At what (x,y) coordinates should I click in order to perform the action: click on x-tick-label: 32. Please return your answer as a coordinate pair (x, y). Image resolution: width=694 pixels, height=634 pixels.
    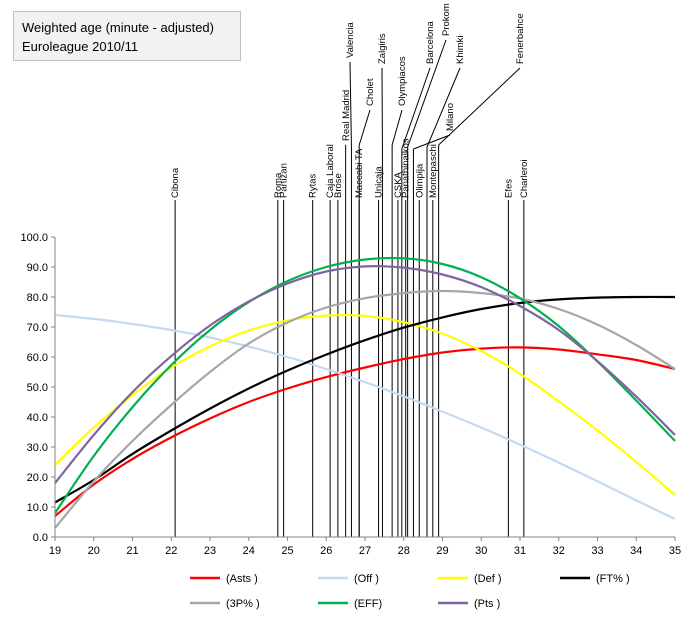
    Looking at the image, I should click on (559, 551).